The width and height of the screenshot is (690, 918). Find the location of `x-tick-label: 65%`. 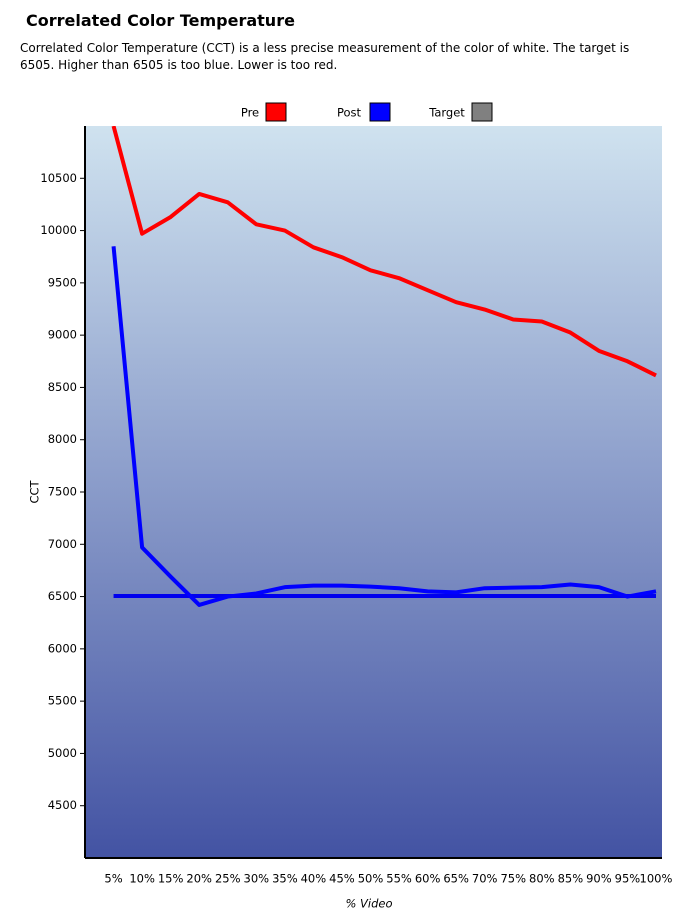

x-tick-label: 65% is located at coordinates (456, 879).